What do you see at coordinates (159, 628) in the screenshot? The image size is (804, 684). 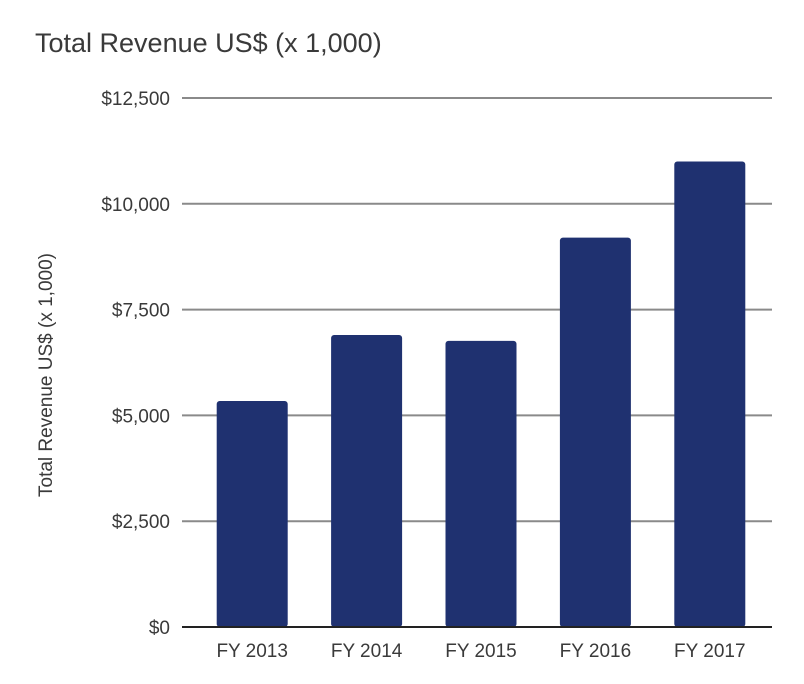 I see `y-tick-label: $0` at bounding box center [159, 628].